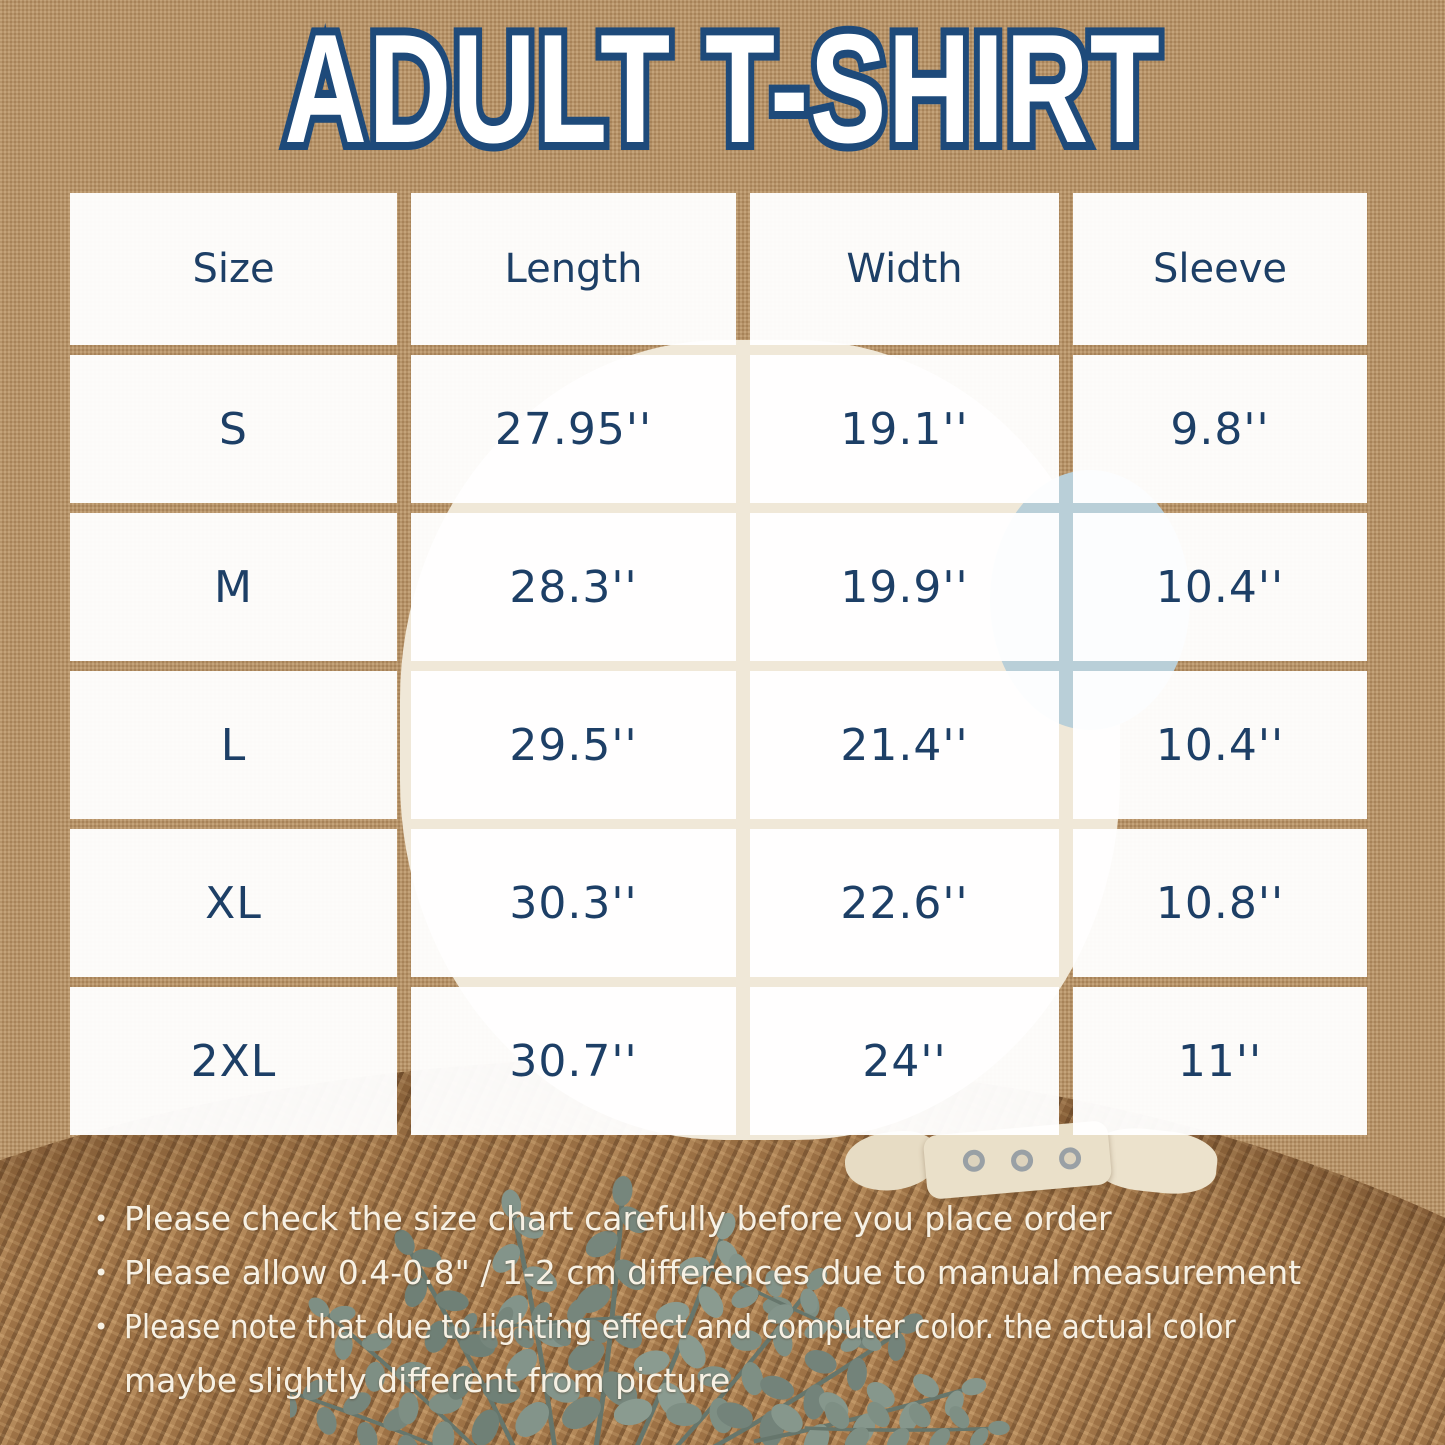  What do you see at coordinates (904, 903) in the screenshot?
I see `cell-xl-width: 22.6''` at bounding box center [904, 903].